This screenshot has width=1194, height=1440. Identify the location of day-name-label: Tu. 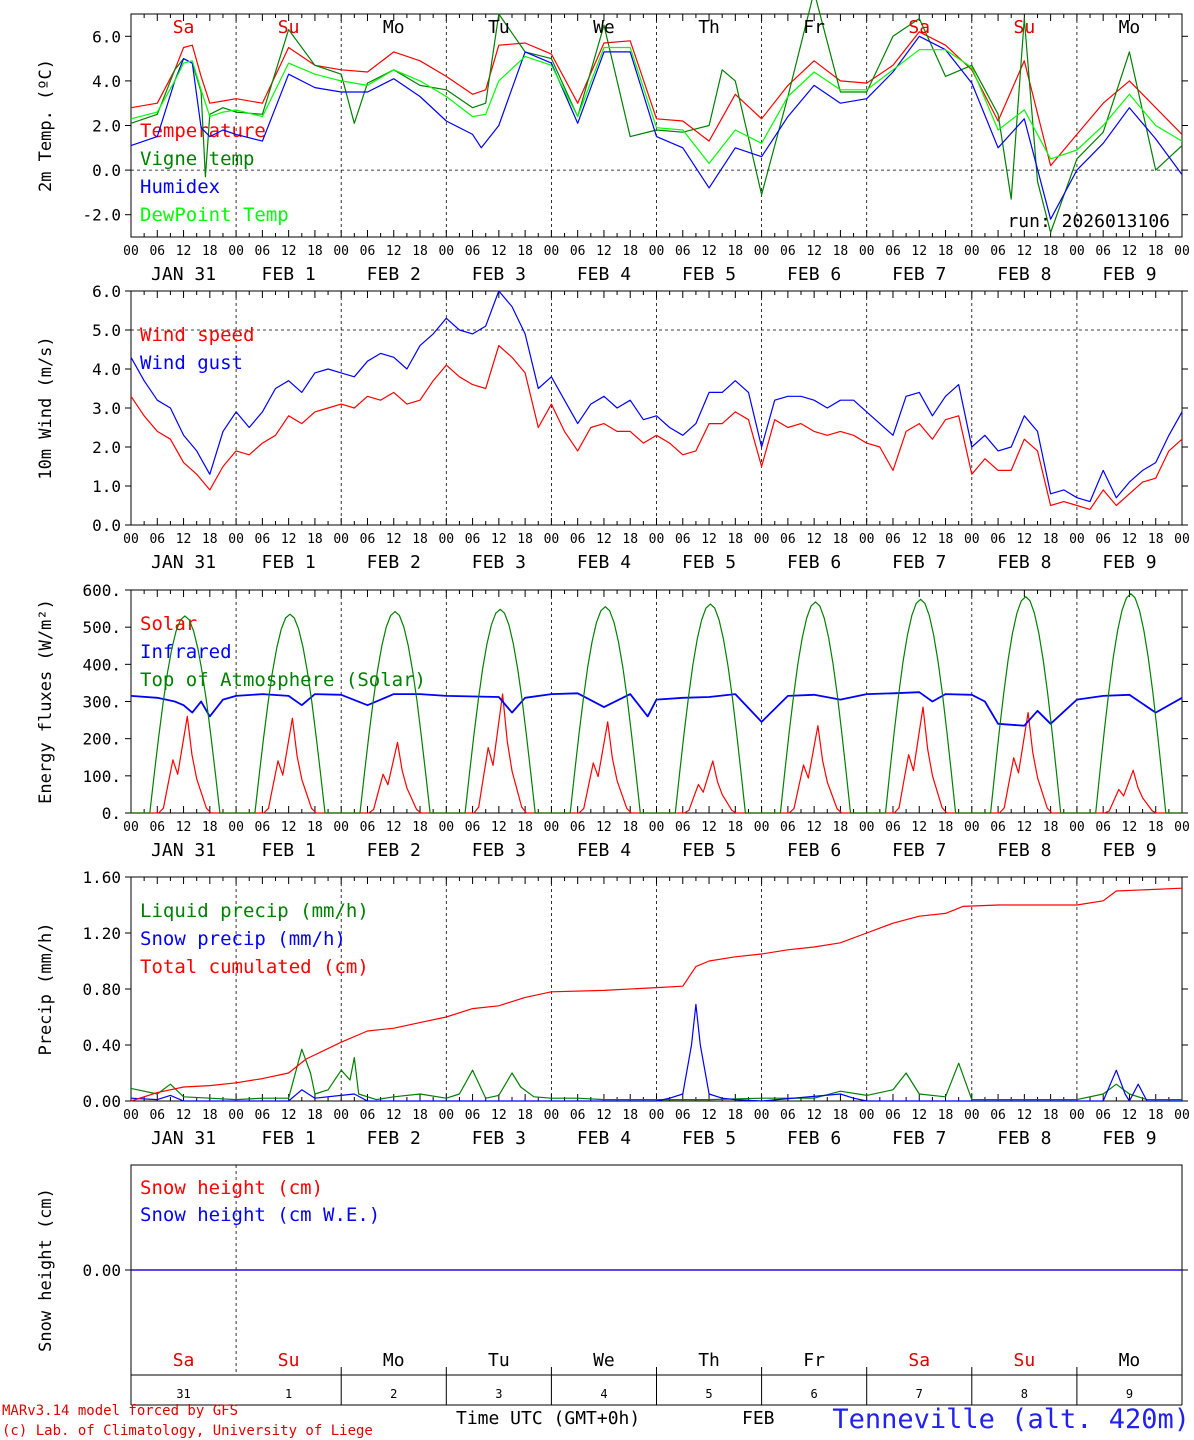
(499, 27).